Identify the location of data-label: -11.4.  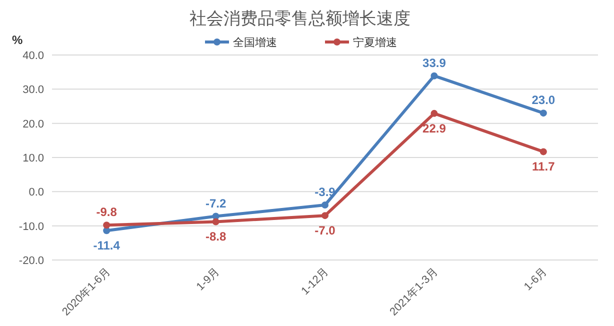
(106, 245).